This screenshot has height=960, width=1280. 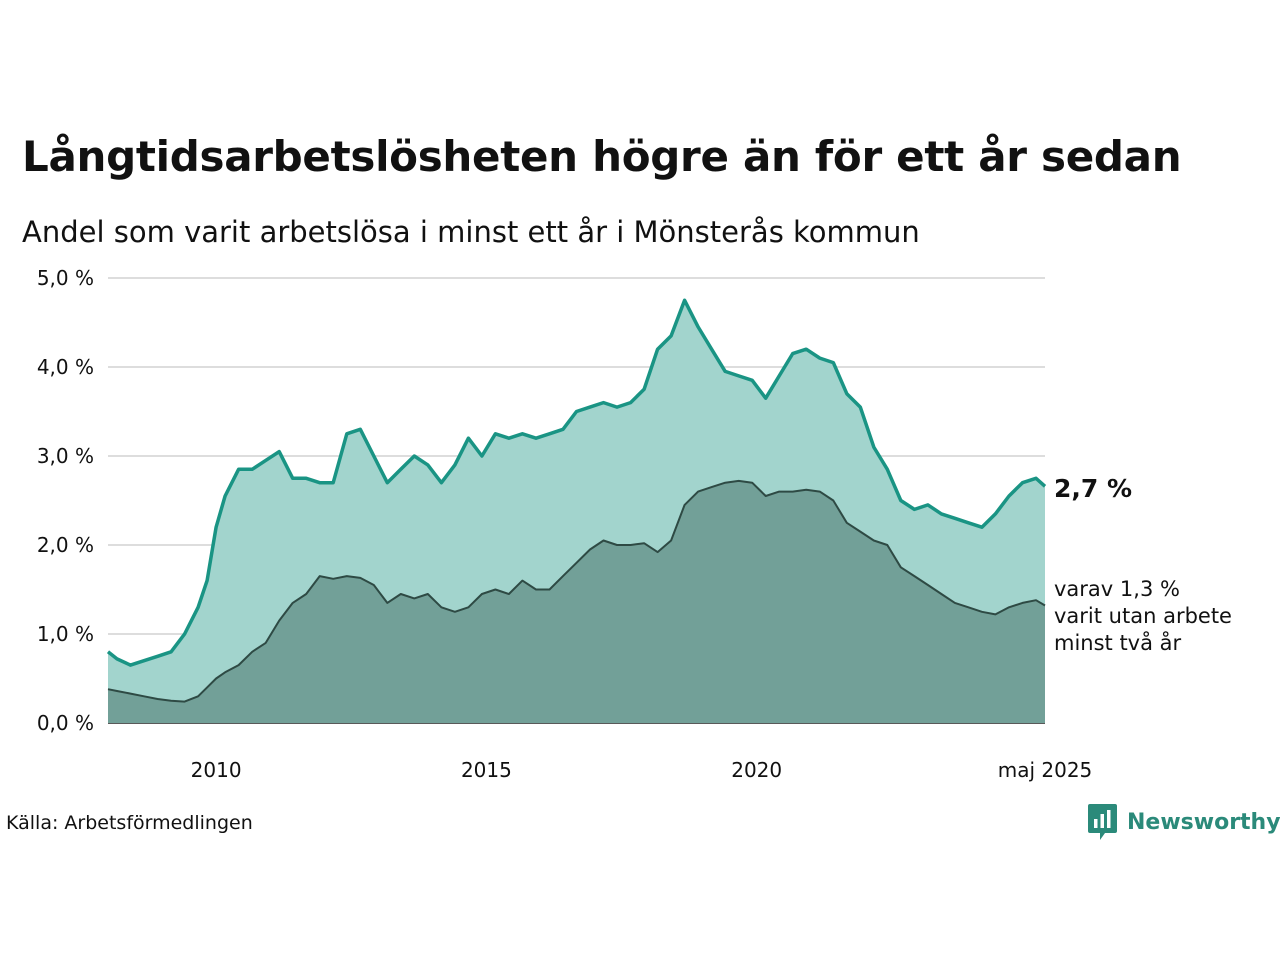 I want to click on sub-label-line-1: varav 1,3 %, so click(x=1117, y=589).